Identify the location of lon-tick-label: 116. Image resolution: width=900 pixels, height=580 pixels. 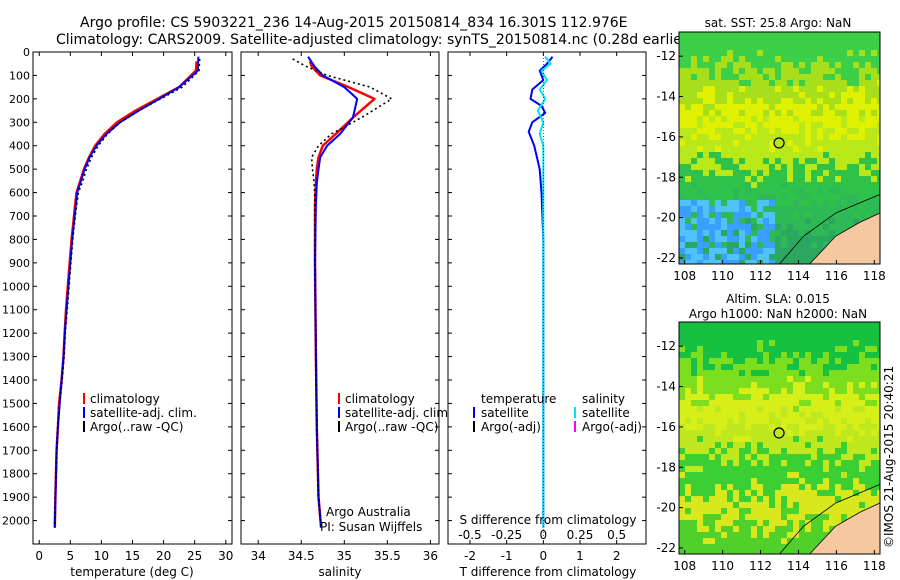
(836, 276).